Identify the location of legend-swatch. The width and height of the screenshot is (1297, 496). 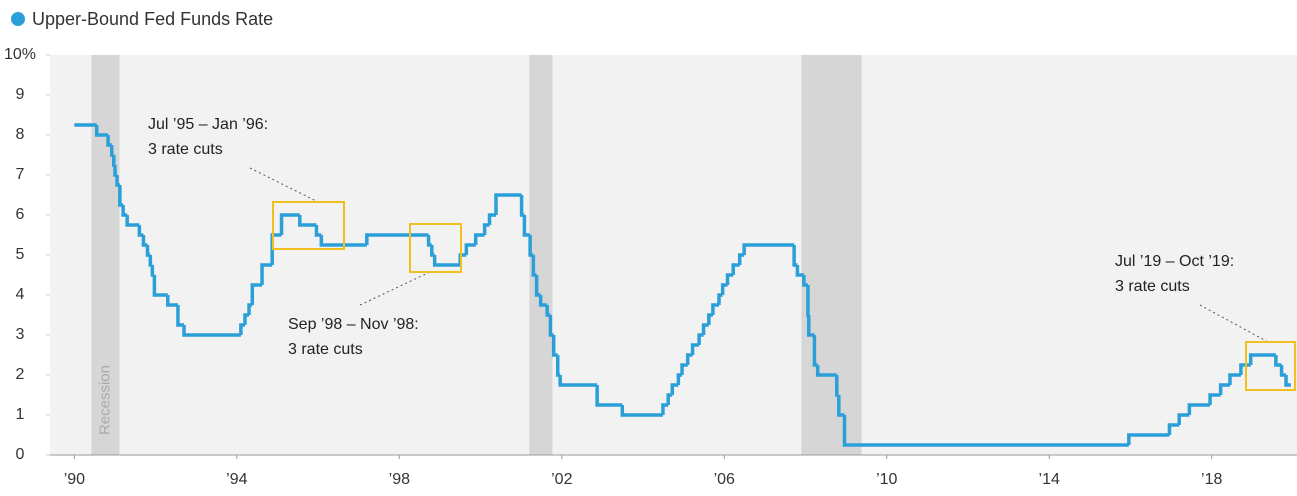
(18, 19).